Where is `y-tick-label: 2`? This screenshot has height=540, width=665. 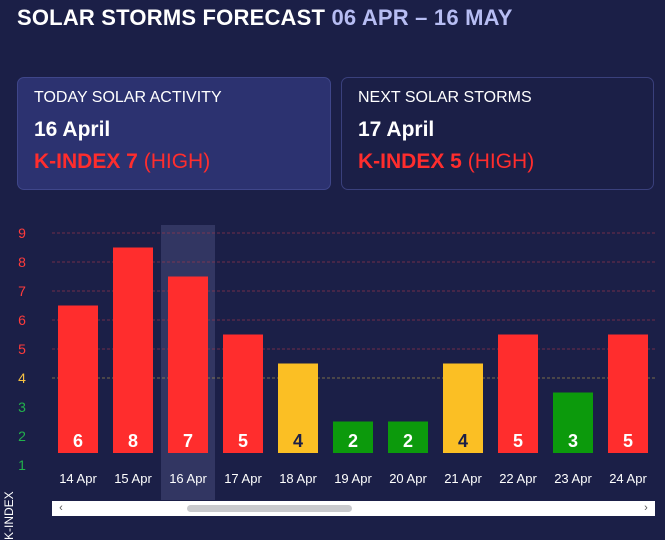 y-tick-label: 2 is located at coordinates (22, 436).